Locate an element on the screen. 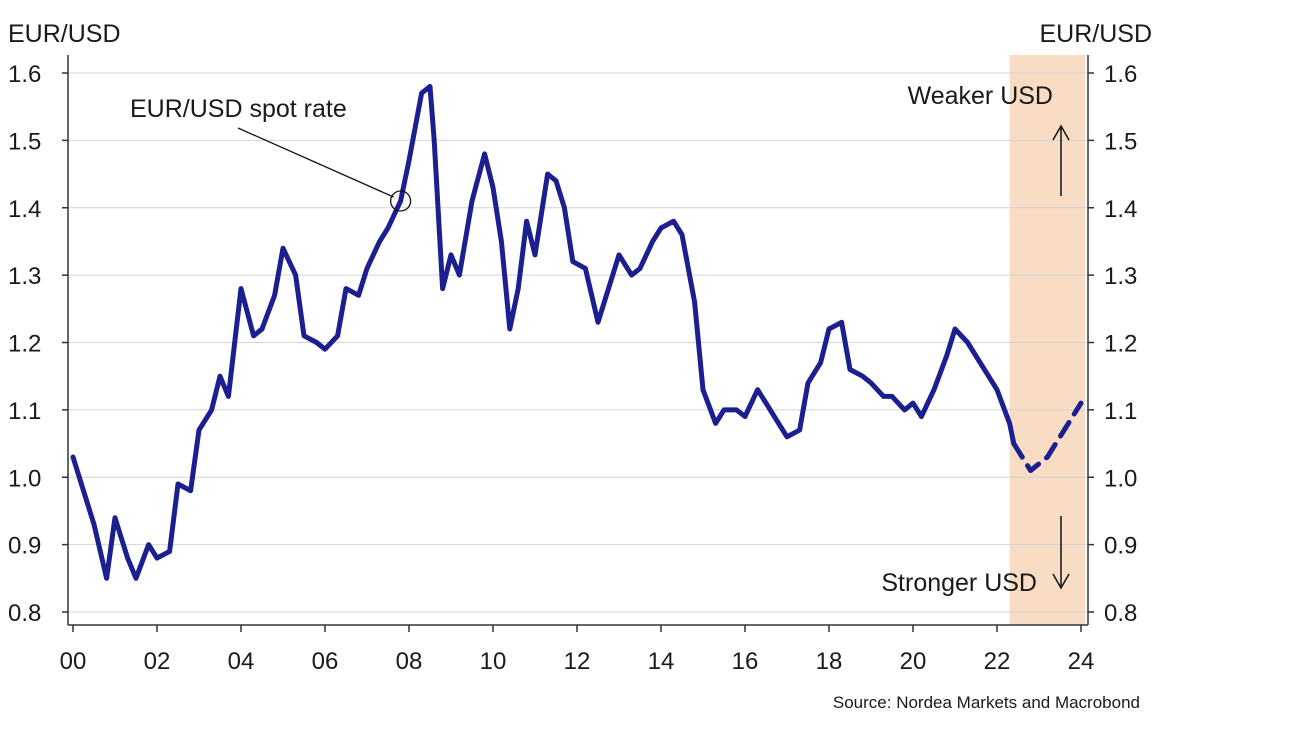 The width and height of the screenshot is (1300, 732). y-tick-label-left: 1.3 is located at coordinates (24, 276).